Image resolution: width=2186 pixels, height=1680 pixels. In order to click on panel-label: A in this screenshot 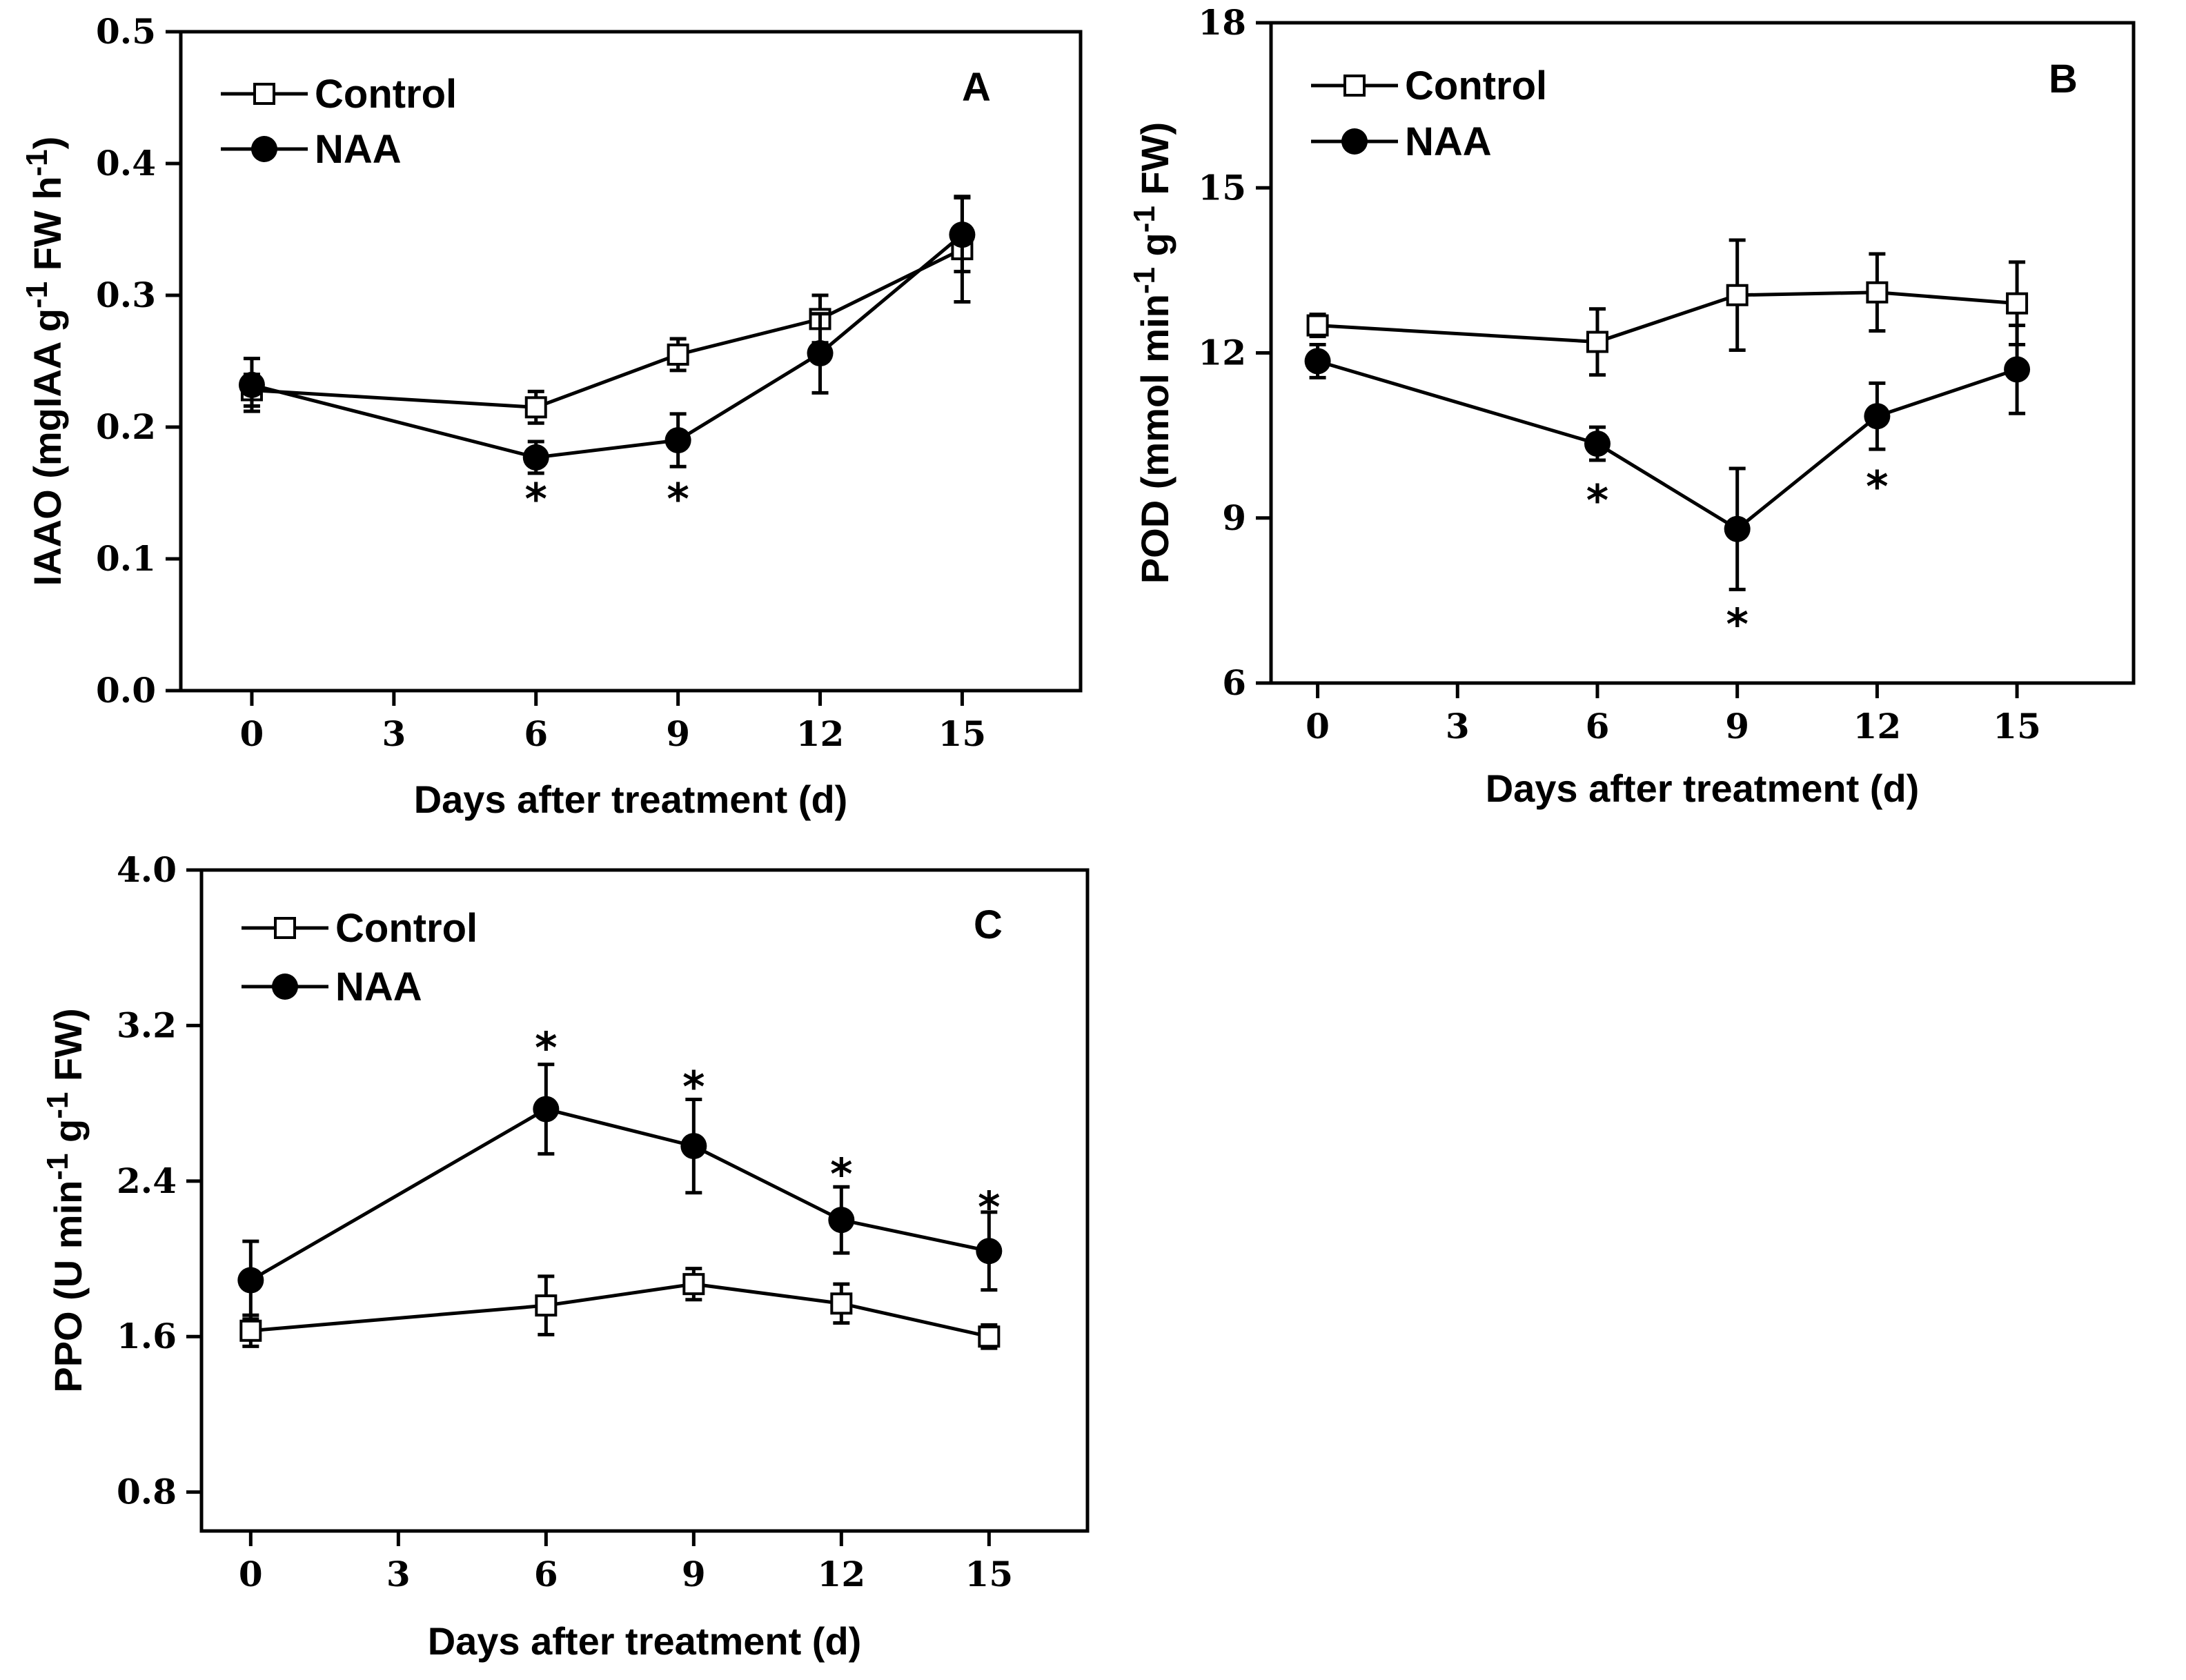, I will do `click(976, 87)`.